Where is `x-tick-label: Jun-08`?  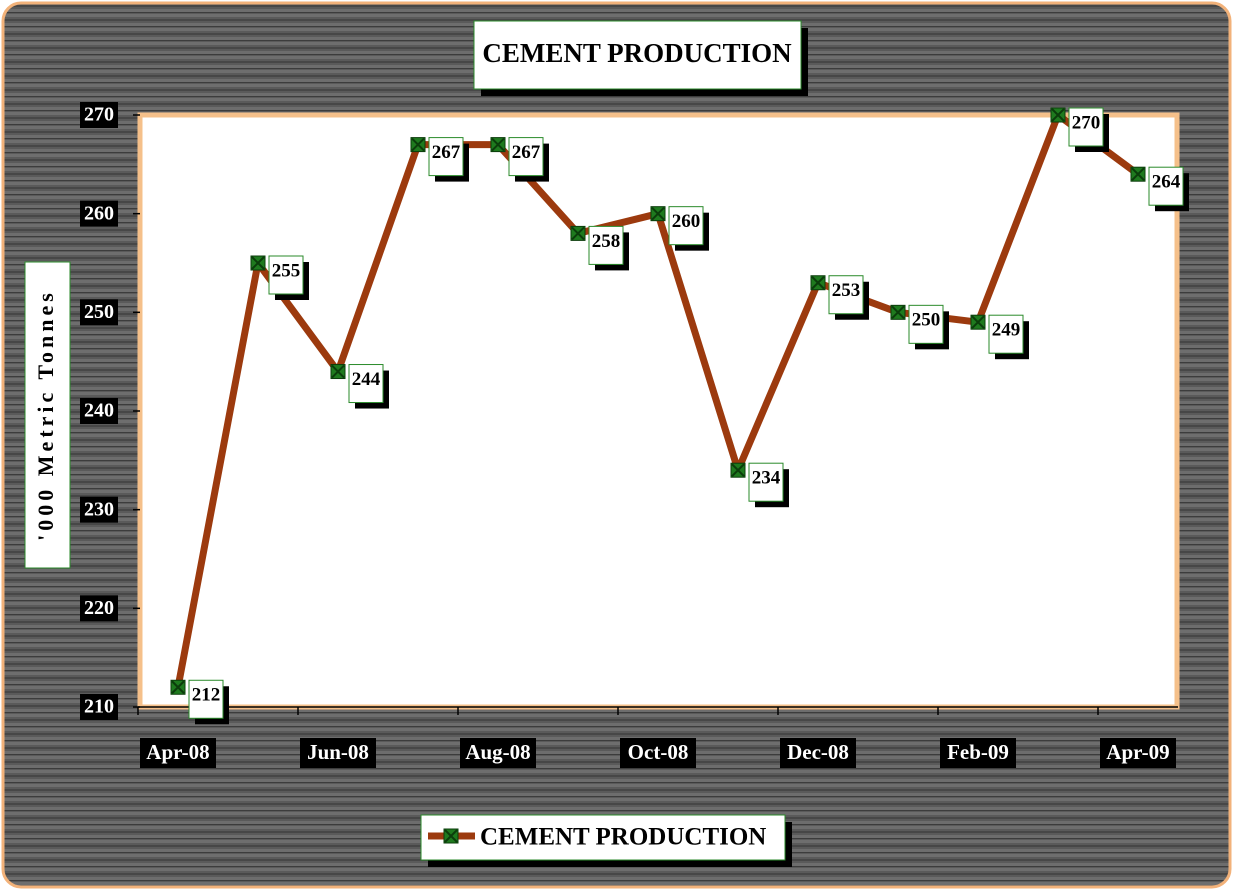
x-tick-label: Jun-08 is located at coordinates (338, 752).